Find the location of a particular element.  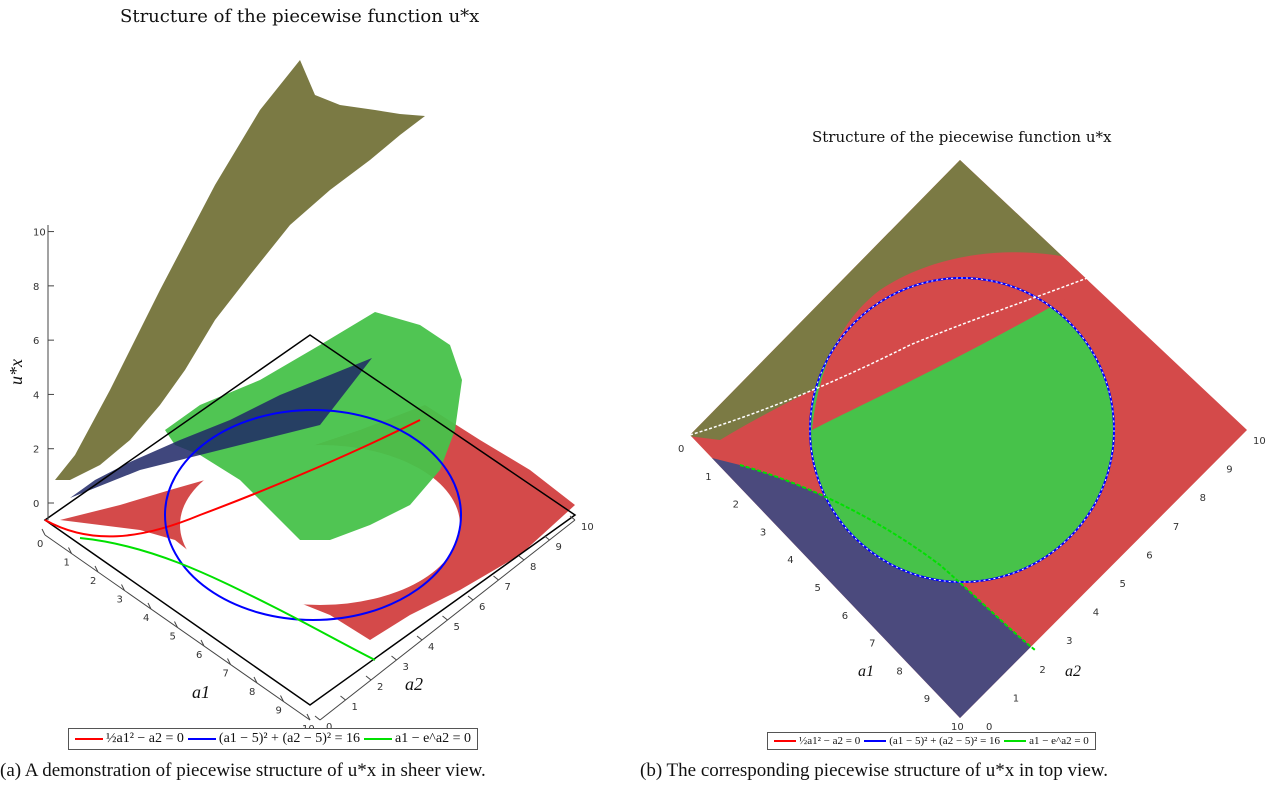

a1-tick-label: 0 is located at coordinates (40, 544).